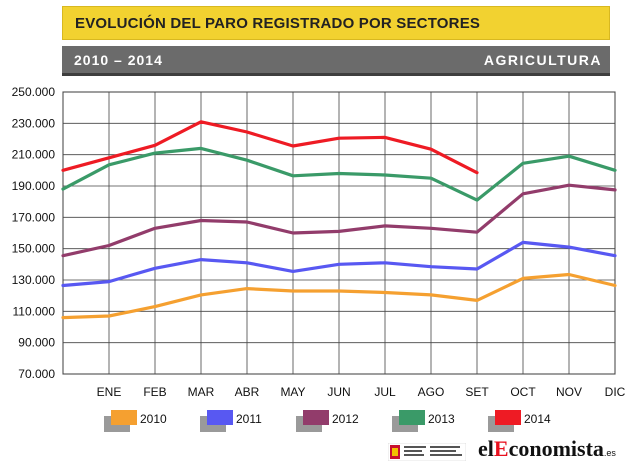 Image resolution: width=630 pixels, height=463 pixels. Describe the element at coordinates (34, 155) in the screenshot. I see `y-tick-label: 210.000` at that location.